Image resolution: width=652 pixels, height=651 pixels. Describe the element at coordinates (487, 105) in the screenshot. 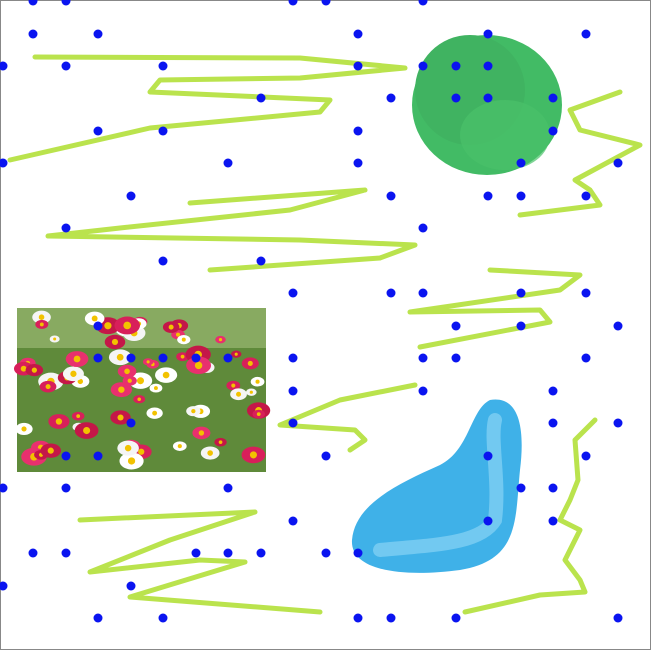

I see `green-blob` at that location.